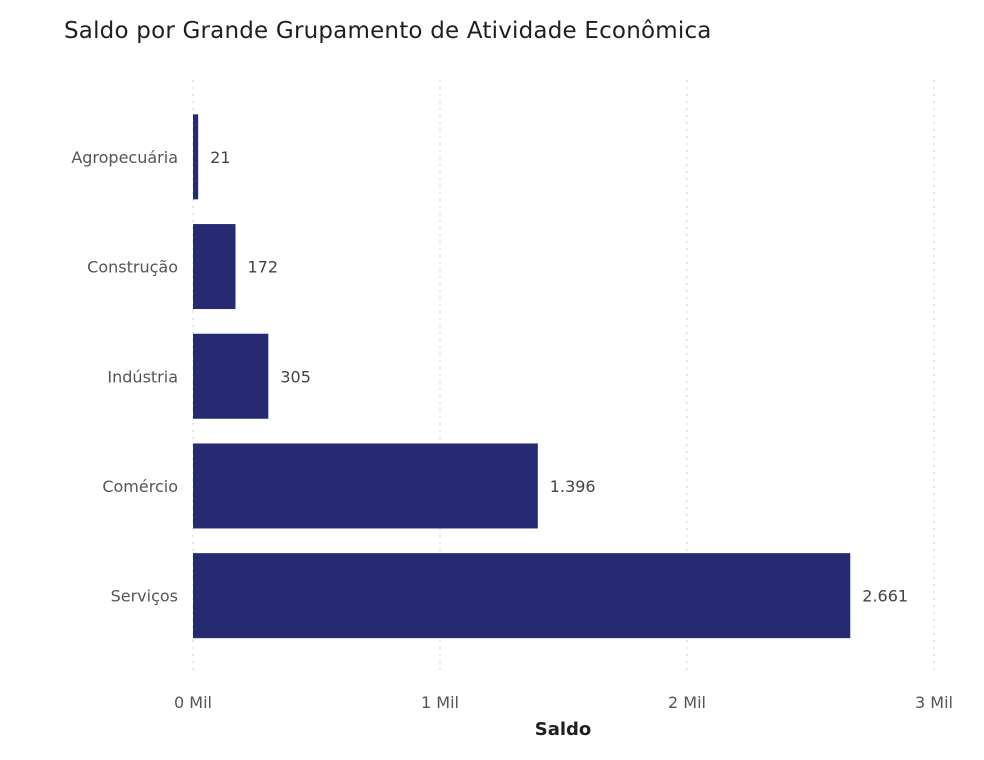 The width and height of the screenshot is (984, 760). I want to click on data-label: 172, so click(262, 267).